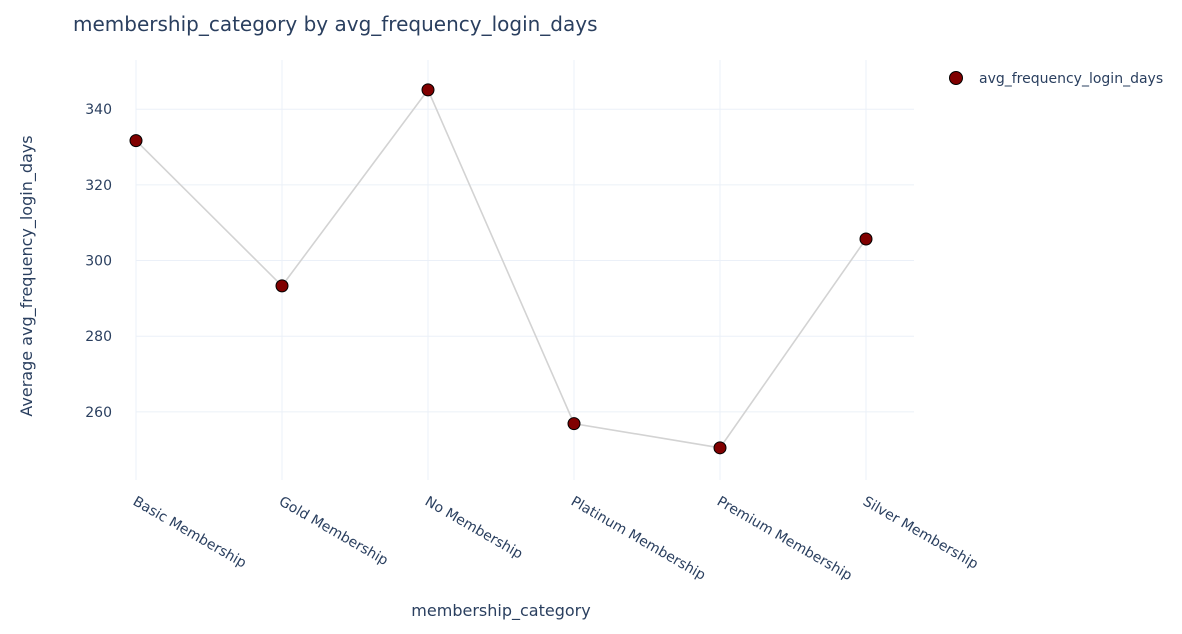 The image size is (1182, 634). I want to click on x-tick-label: Basic Membership, so click(189, 533).